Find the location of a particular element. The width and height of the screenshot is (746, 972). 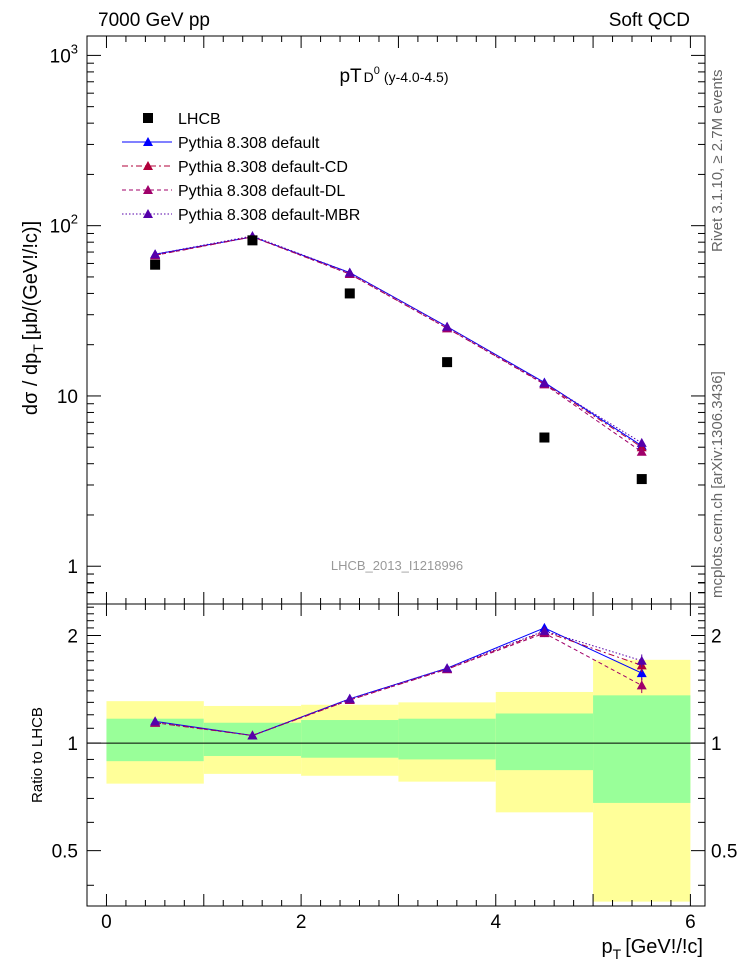

plot-title: pT D0 (y-4.0-4.5) is located at coordinates (393, 76).